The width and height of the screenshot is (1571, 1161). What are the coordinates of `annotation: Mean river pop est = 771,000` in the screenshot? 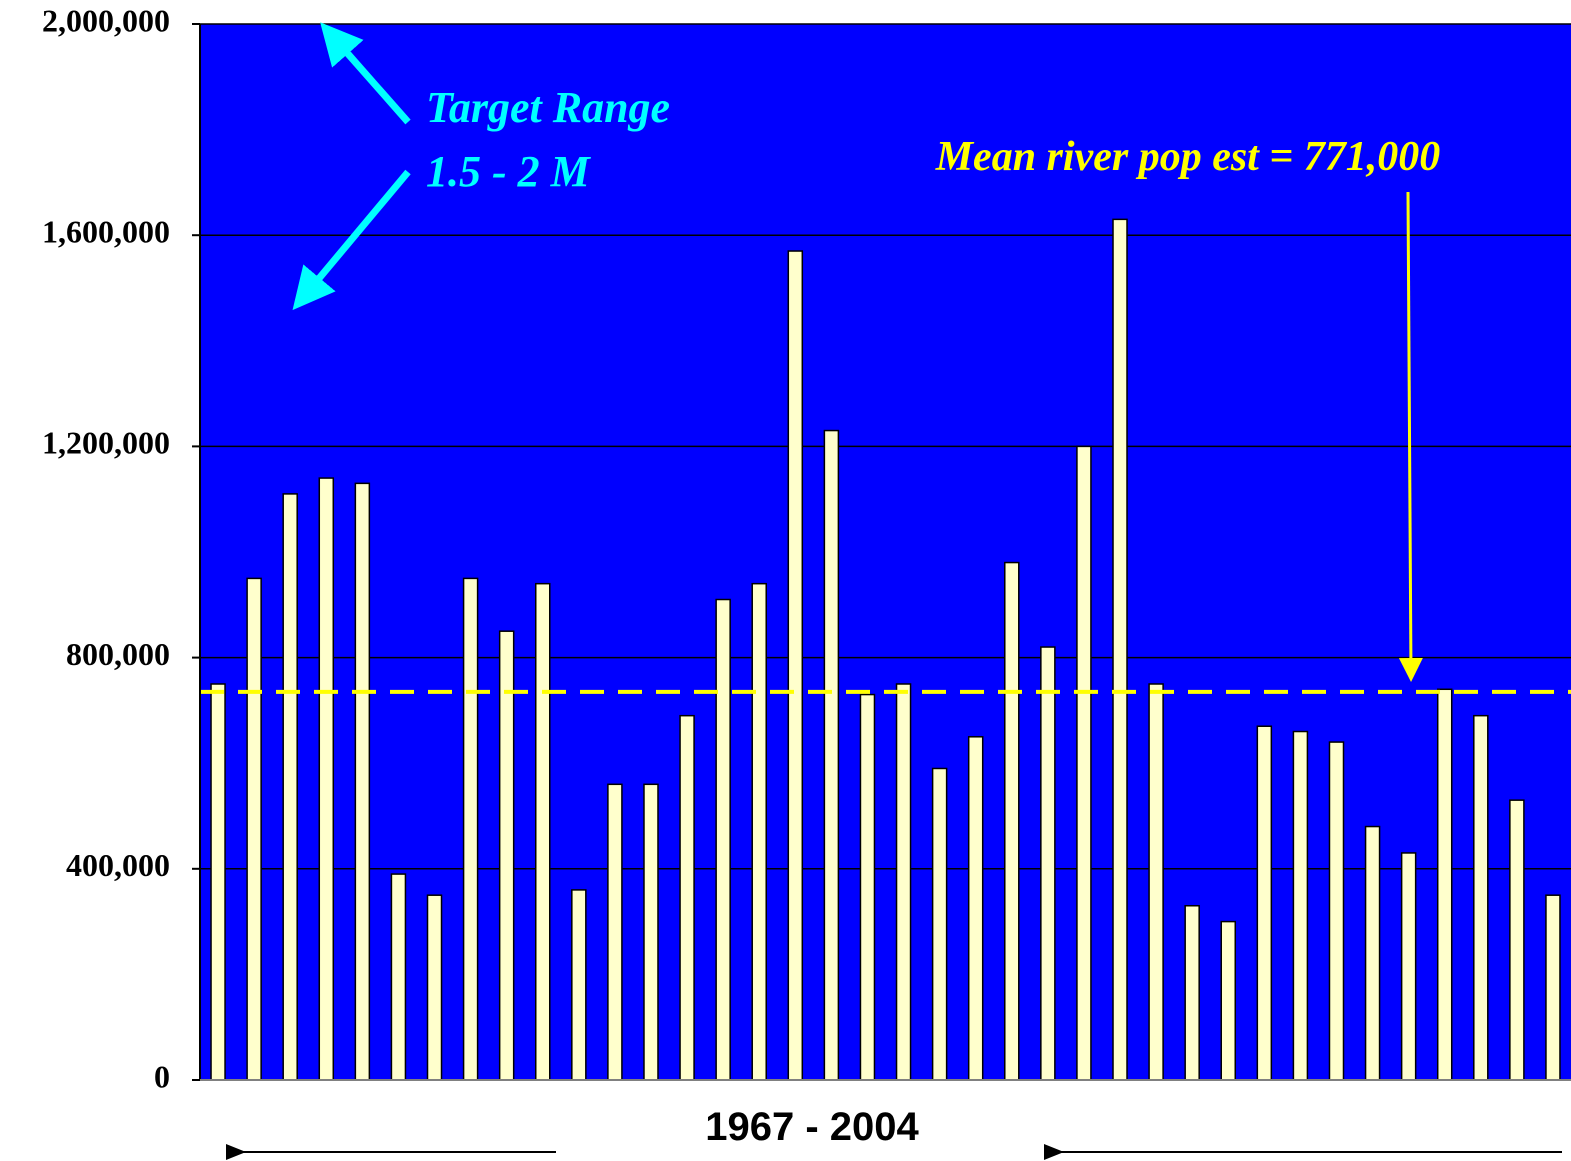 It's located at (1188, 157).